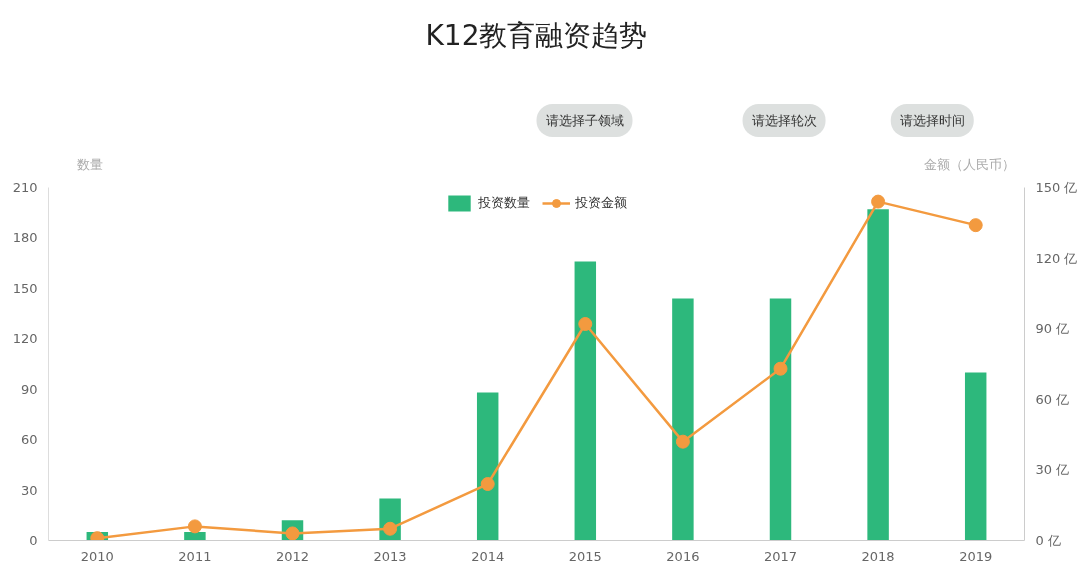 The width and height of the screenshot is (1080, 580). What do you see at coordinates (1052, 470) in the screenshot?
I see `y2-tick-label: 30 亿` at bounding box center [1052, 470].